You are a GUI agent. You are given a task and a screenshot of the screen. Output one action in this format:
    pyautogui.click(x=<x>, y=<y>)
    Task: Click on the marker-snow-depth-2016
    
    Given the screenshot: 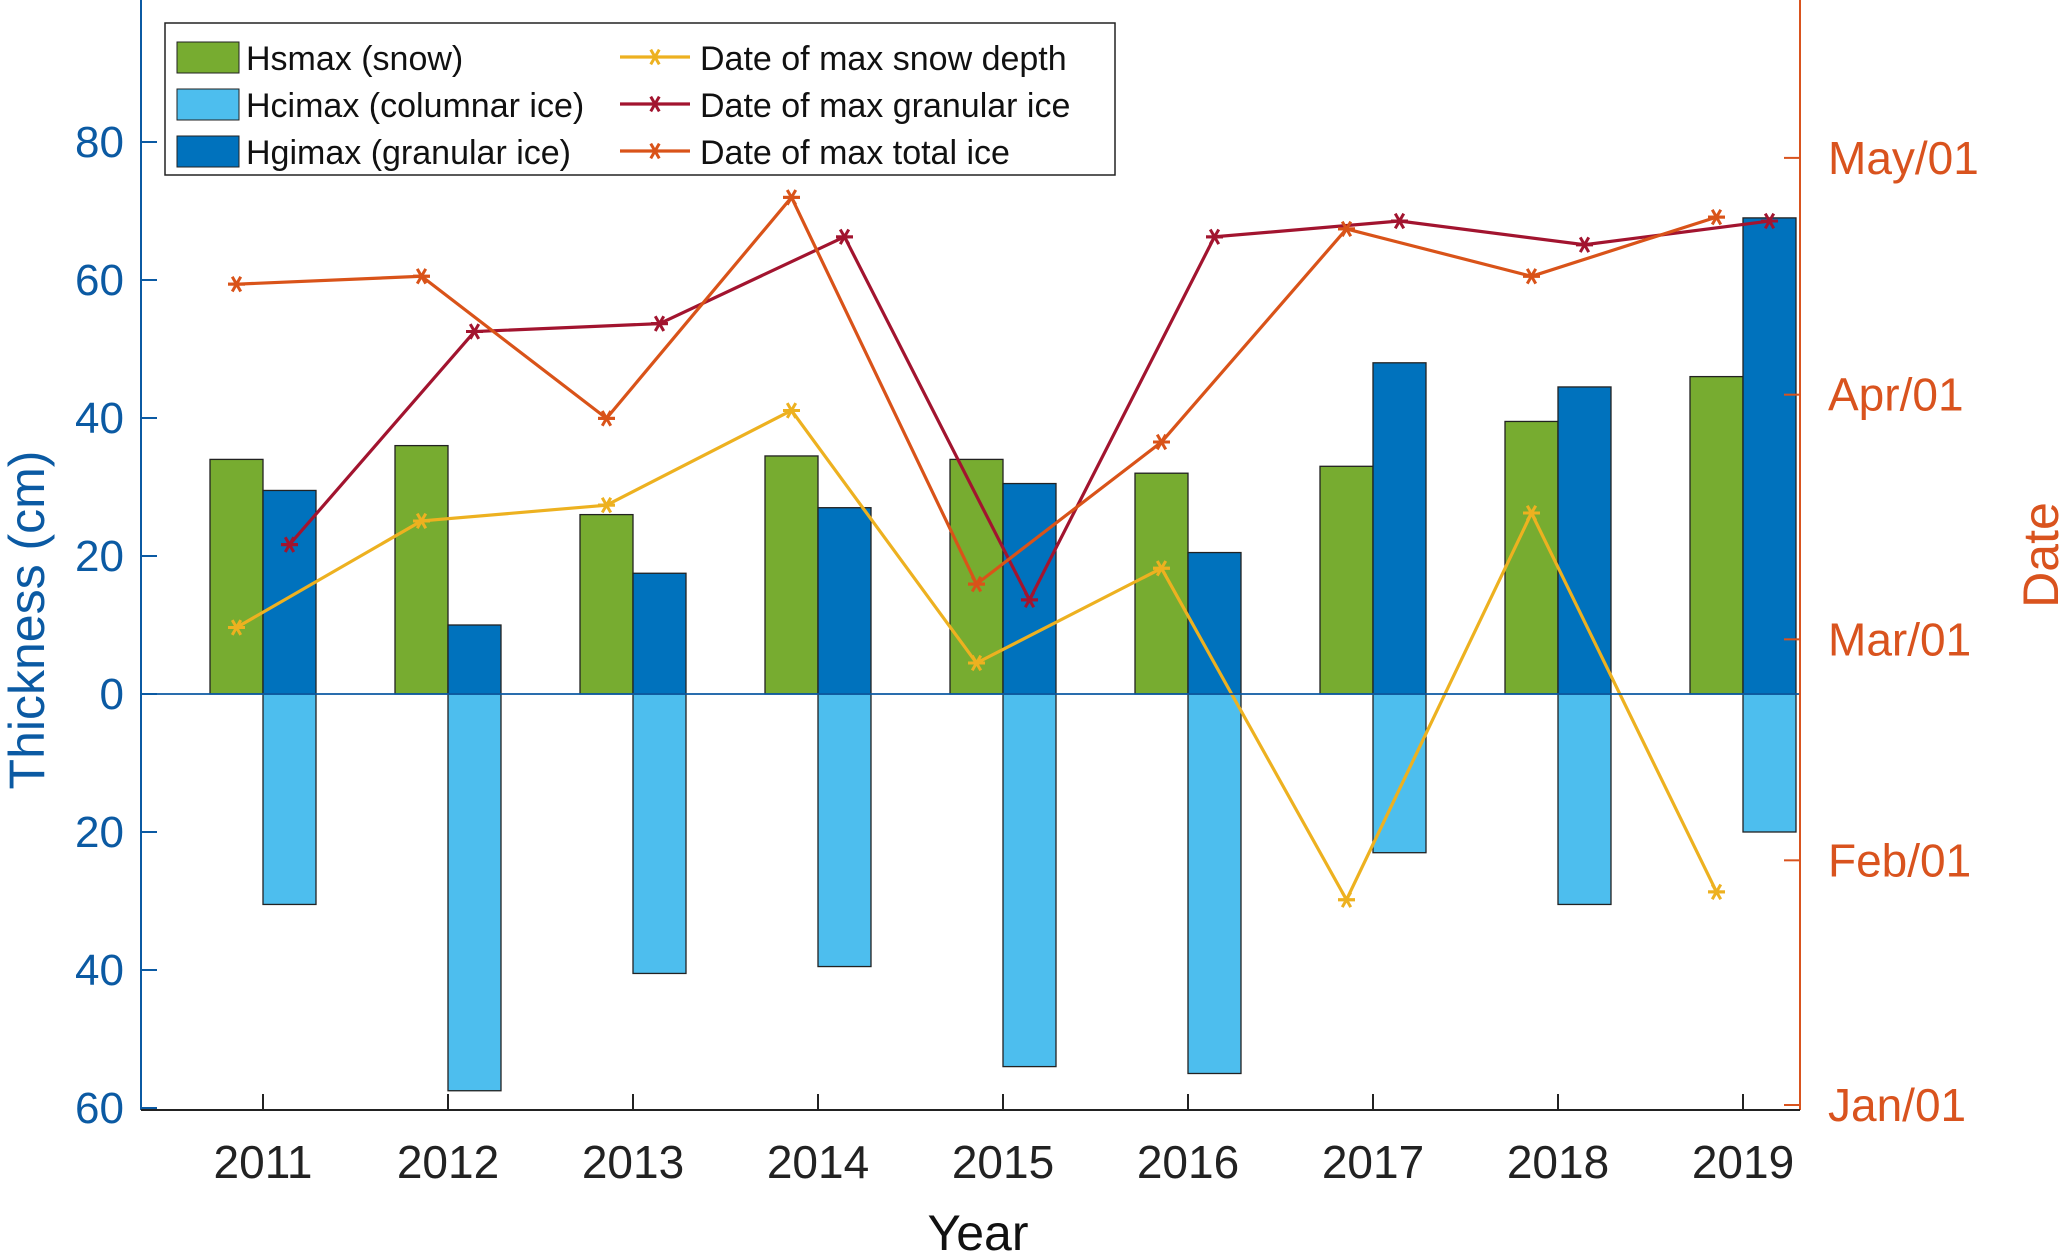 What is the action you would take?
    pyautogui.click(x=1161, y=568)
    